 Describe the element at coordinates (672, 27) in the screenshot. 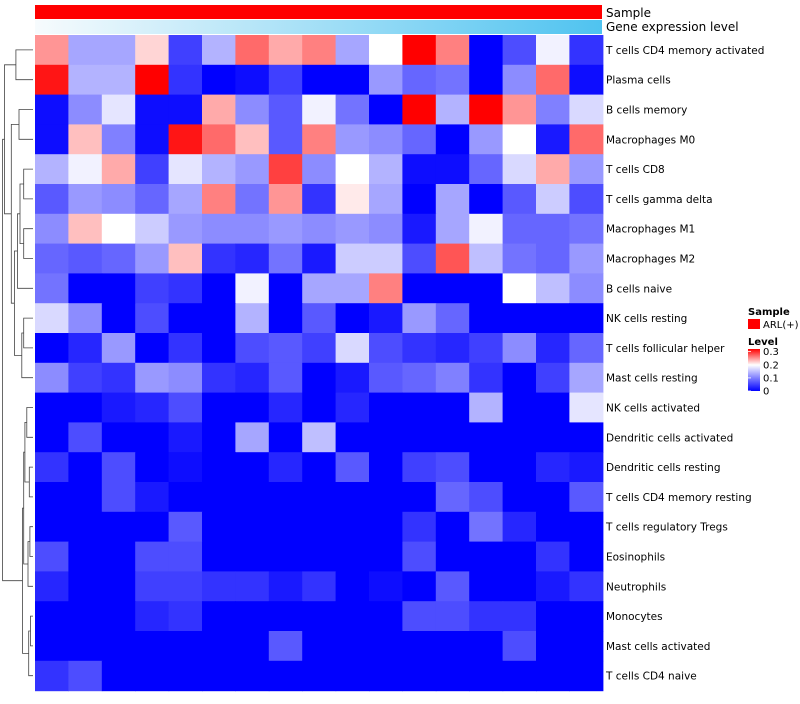

I see `expression-track-label: Gene expression level` at that location.